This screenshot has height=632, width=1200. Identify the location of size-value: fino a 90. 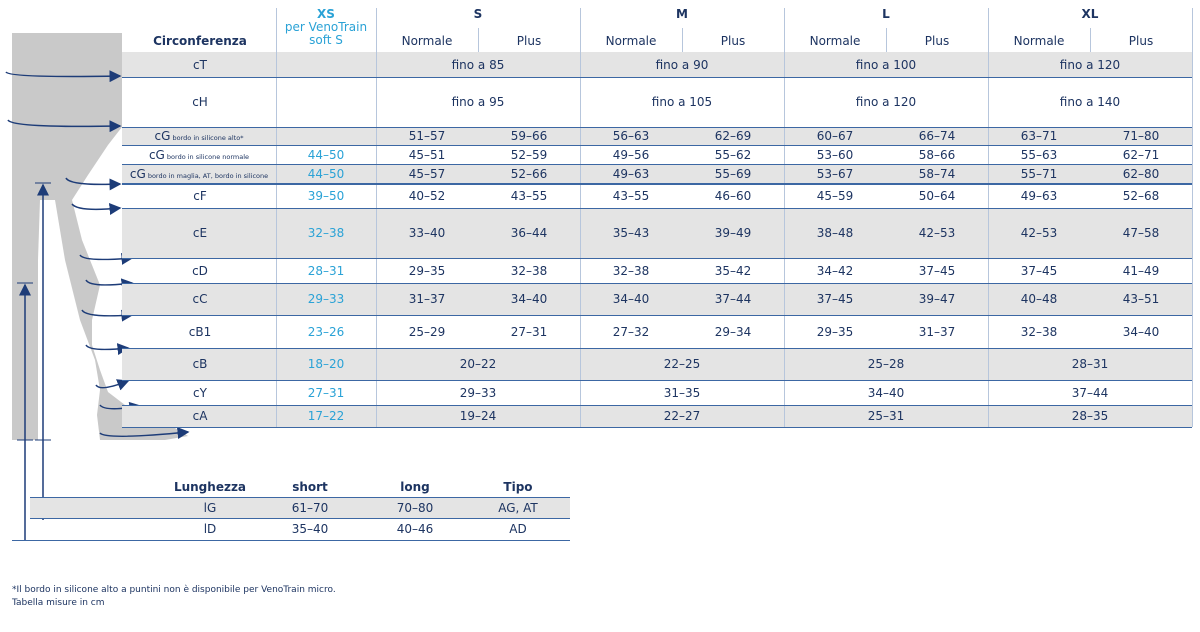
(682, 64).